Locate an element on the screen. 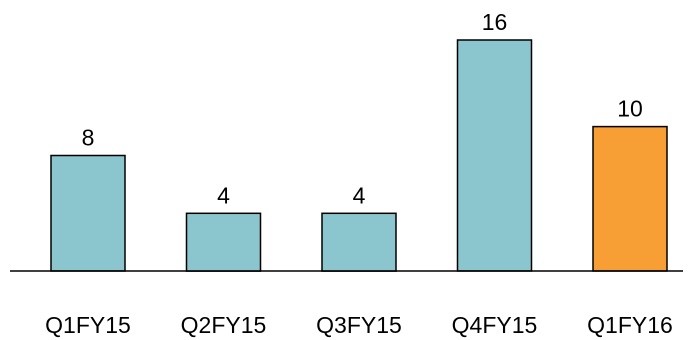  bar-q1fy16 is located at coordinates (630, 198).